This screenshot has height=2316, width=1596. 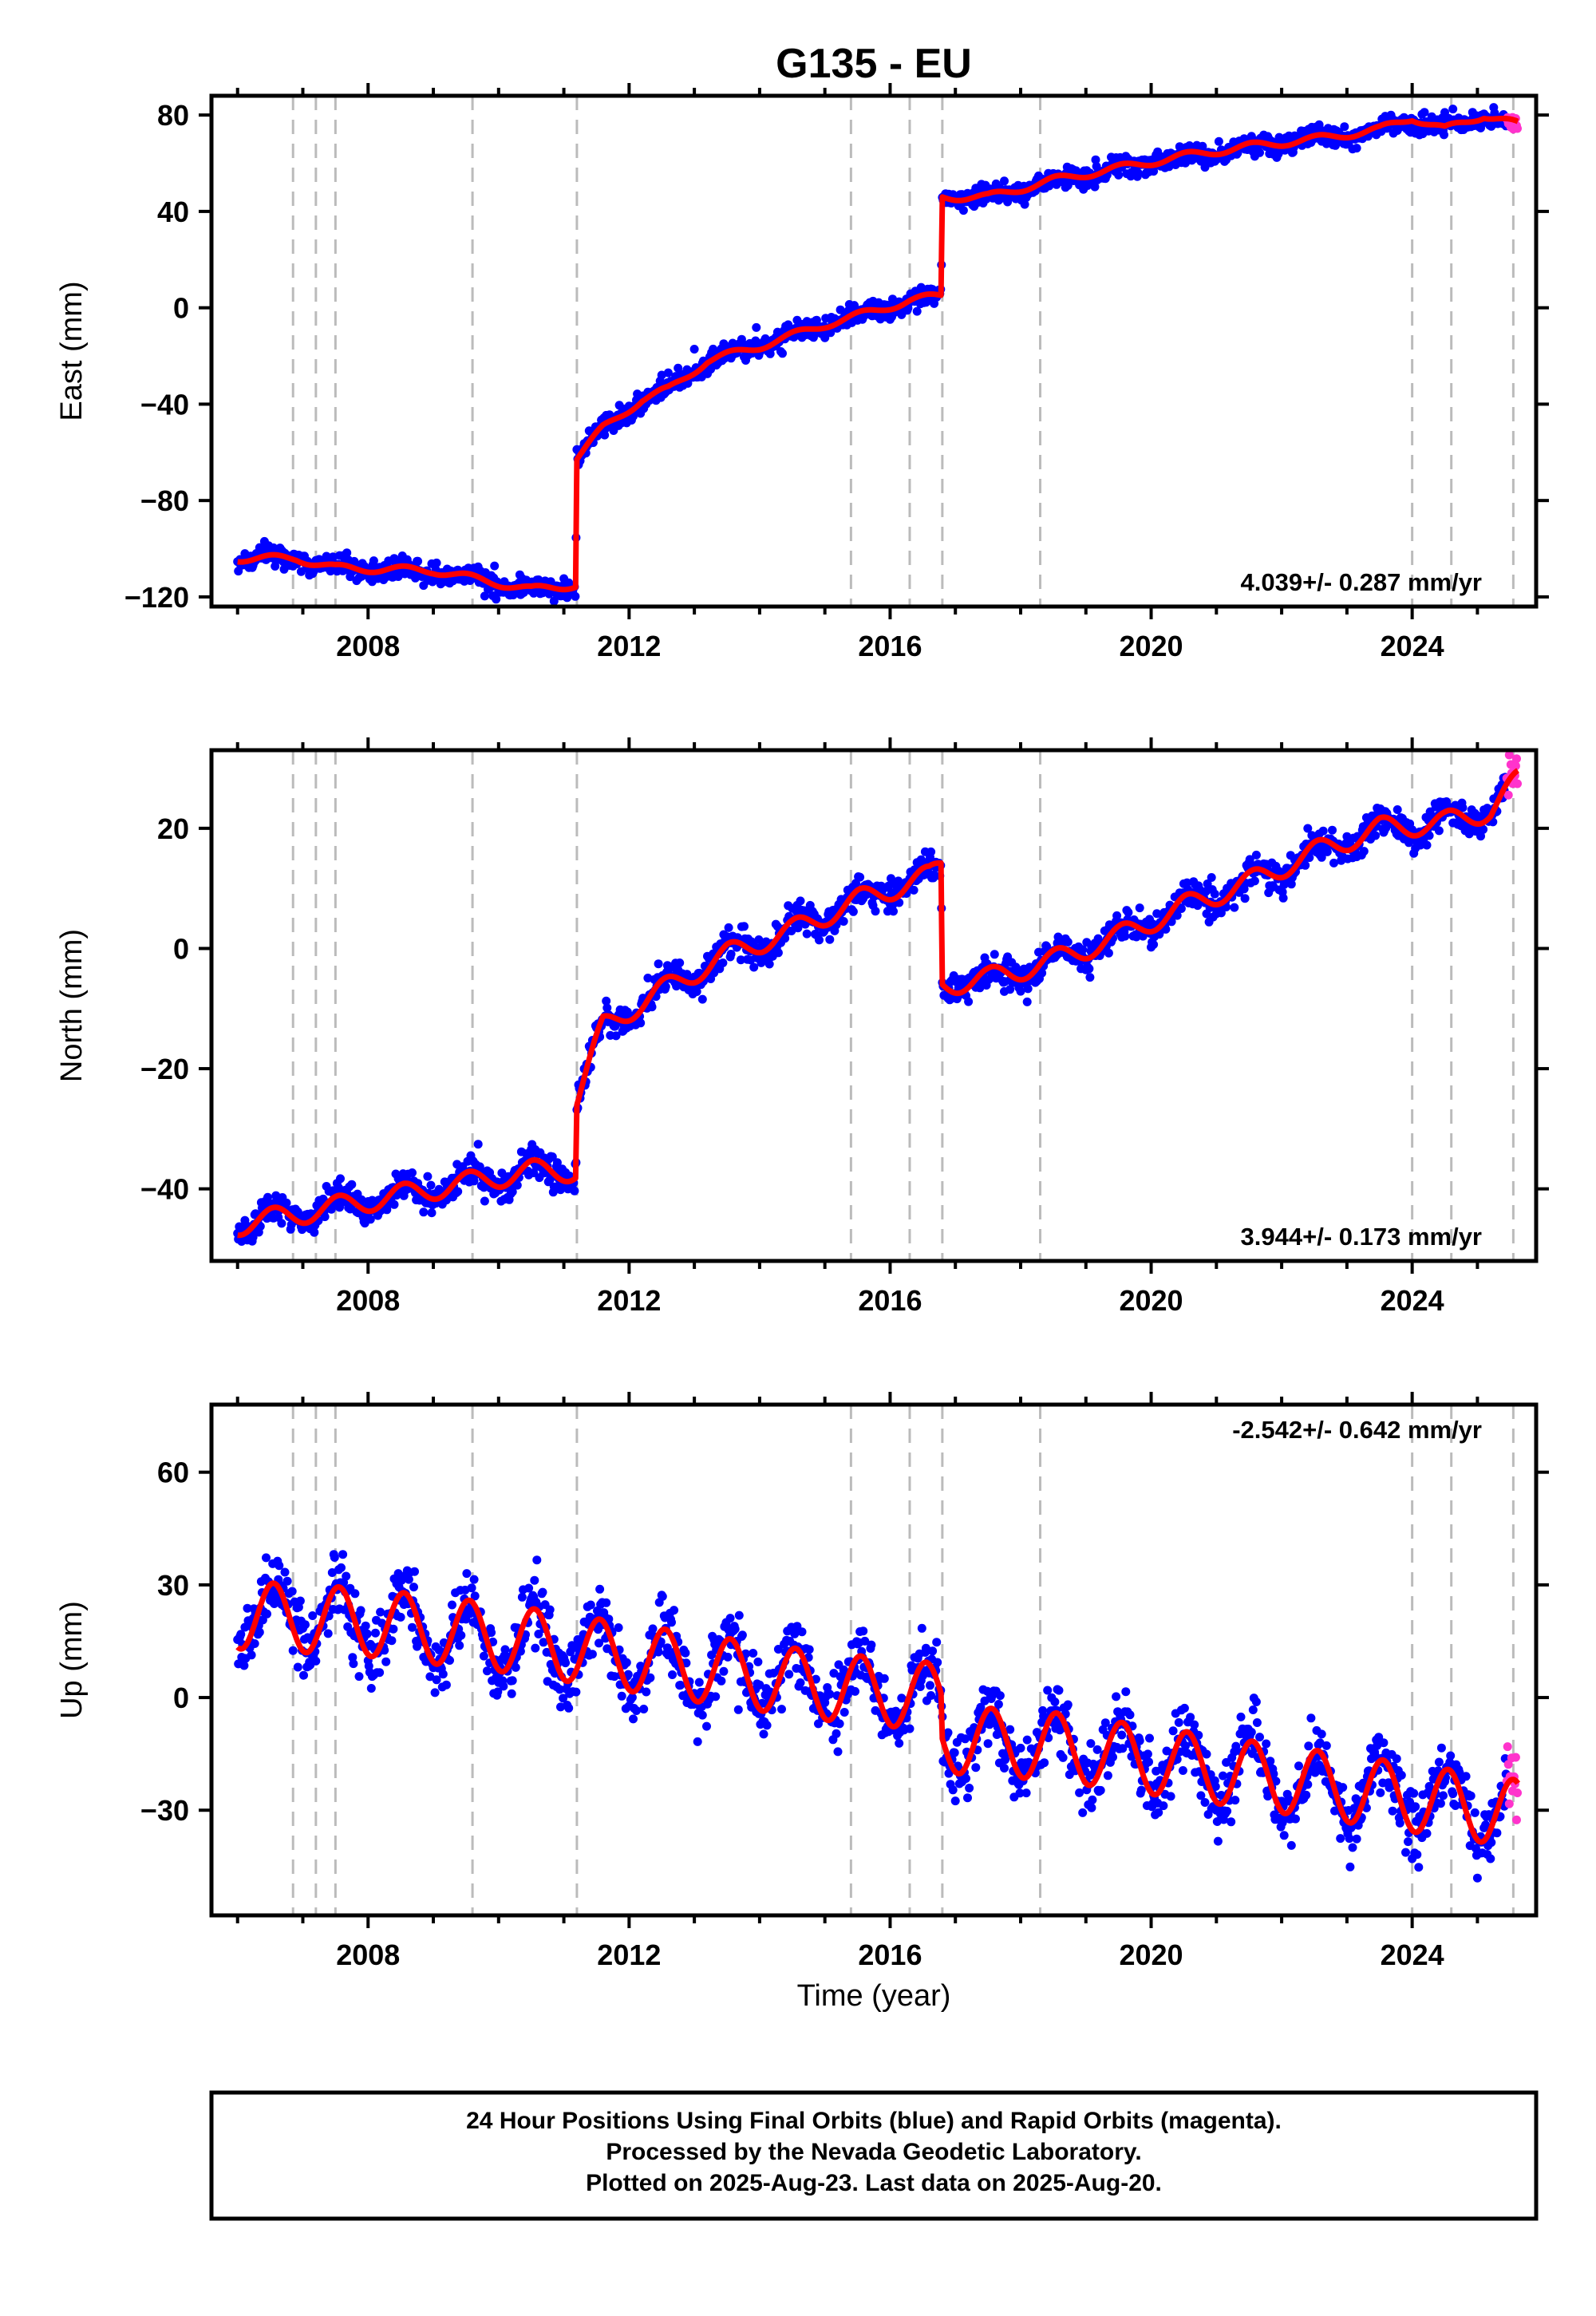 I want to click on up-x-tick-label: 2024, so click(x=1412, y=1955).